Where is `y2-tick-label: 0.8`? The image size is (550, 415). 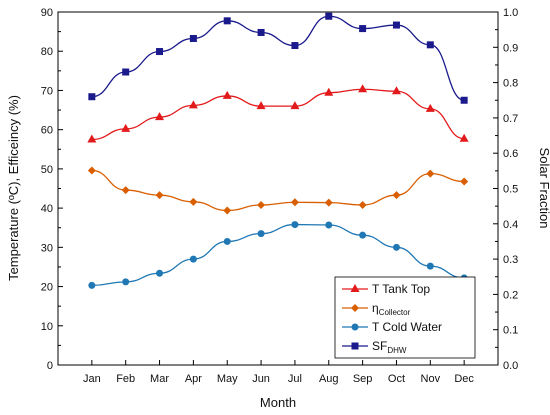 y2-tick-label: 0.8 is located at coordinates (510, 84).